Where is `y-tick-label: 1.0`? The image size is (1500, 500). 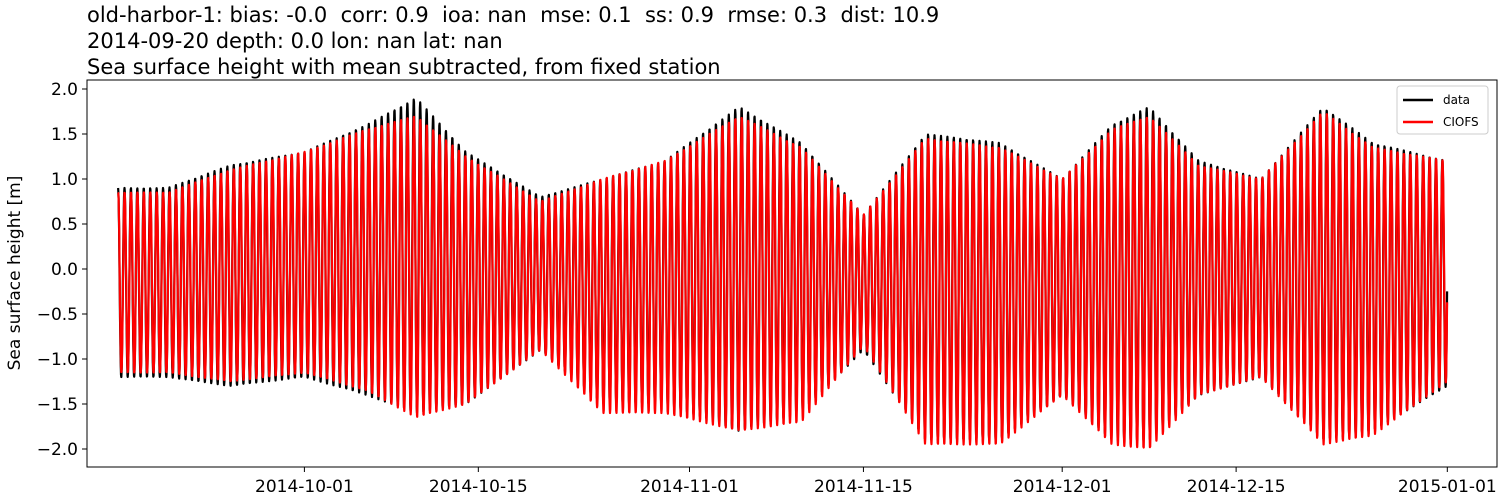
y-tick-label: 1.0 is located at coordinates (64, 180).